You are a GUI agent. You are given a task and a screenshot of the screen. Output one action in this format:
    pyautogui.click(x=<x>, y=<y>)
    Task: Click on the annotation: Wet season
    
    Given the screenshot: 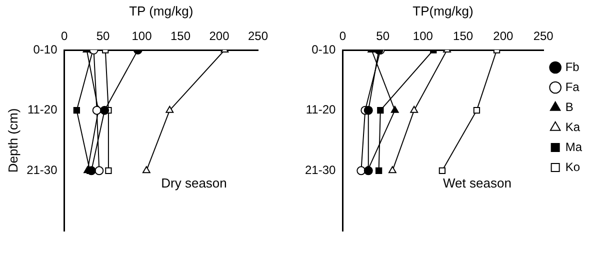 What is the action you would take?
    pyautogui.click(x=477, y=183)
    